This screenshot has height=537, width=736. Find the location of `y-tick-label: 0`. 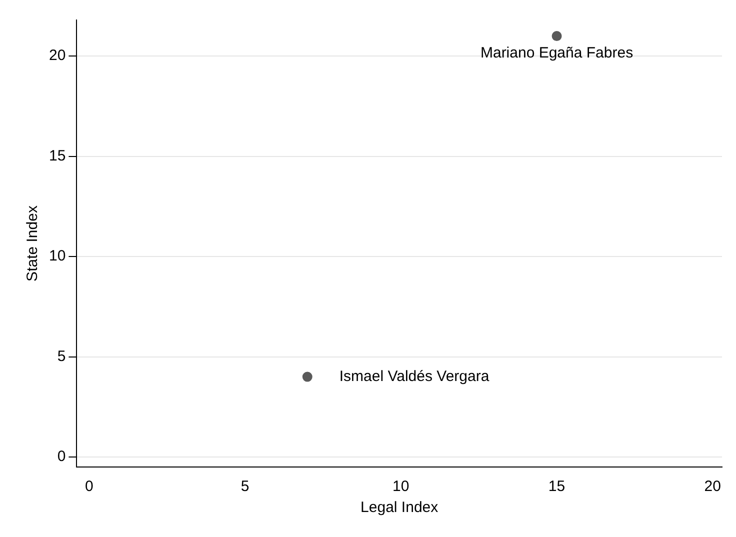

y-tick-label: 0 is located at coordinates (61, 457).